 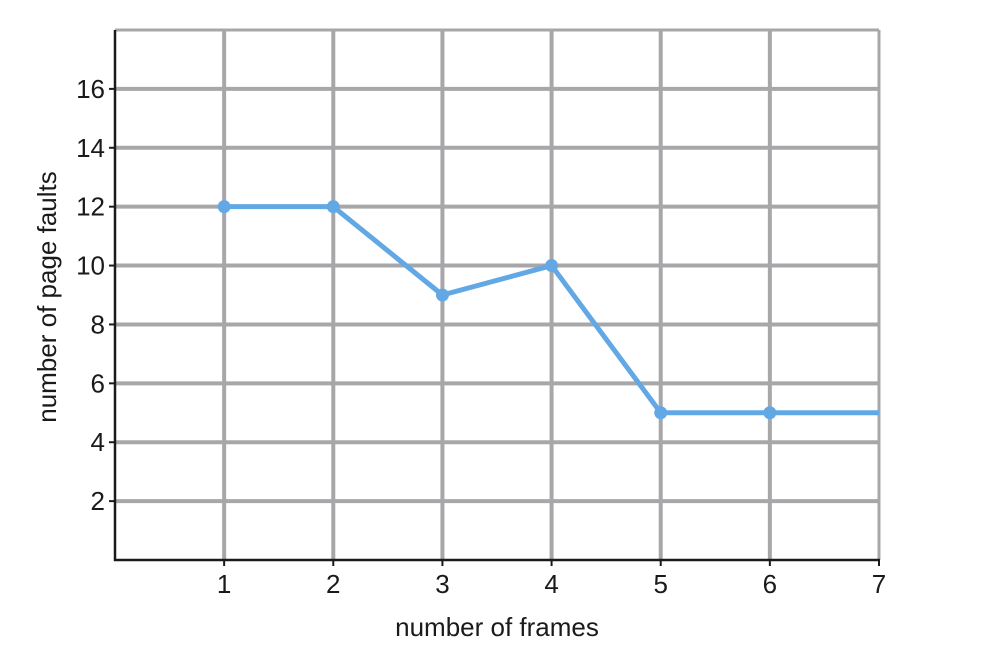 What do you see at coordinates (224, 584) in the screenshot?
I see `x-tick-label: 1` at bounding box center [224, 584].